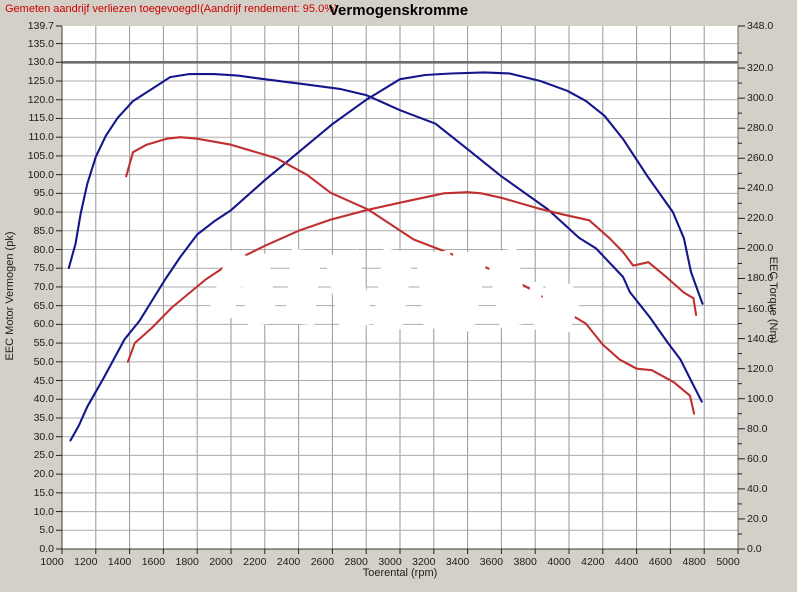  What do you see at coordinates (153, 562) in the screenshot?
I see `x-axis-tick-label: 1600` at bounding box center [153, 562].